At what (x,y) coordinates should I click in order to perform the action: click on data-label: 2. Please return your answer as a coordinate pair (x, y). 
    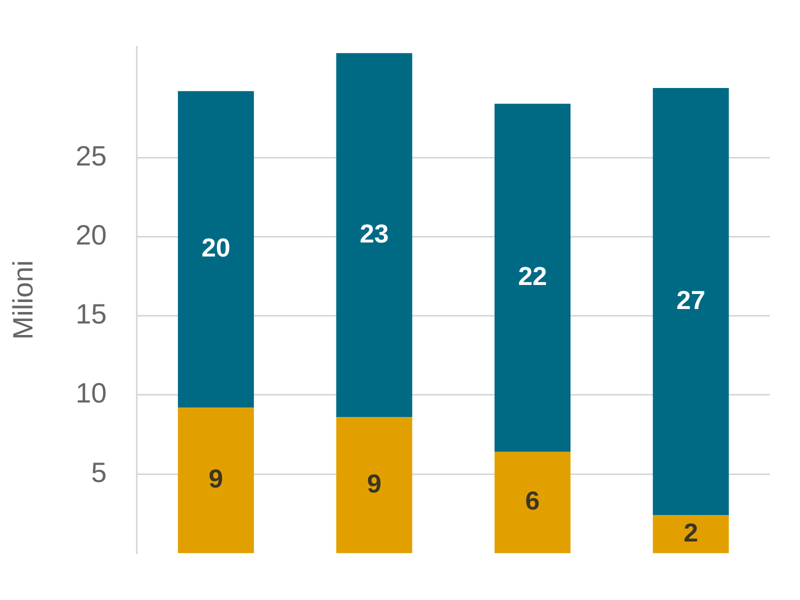
    Looking at the image, I should click on (691, 532).